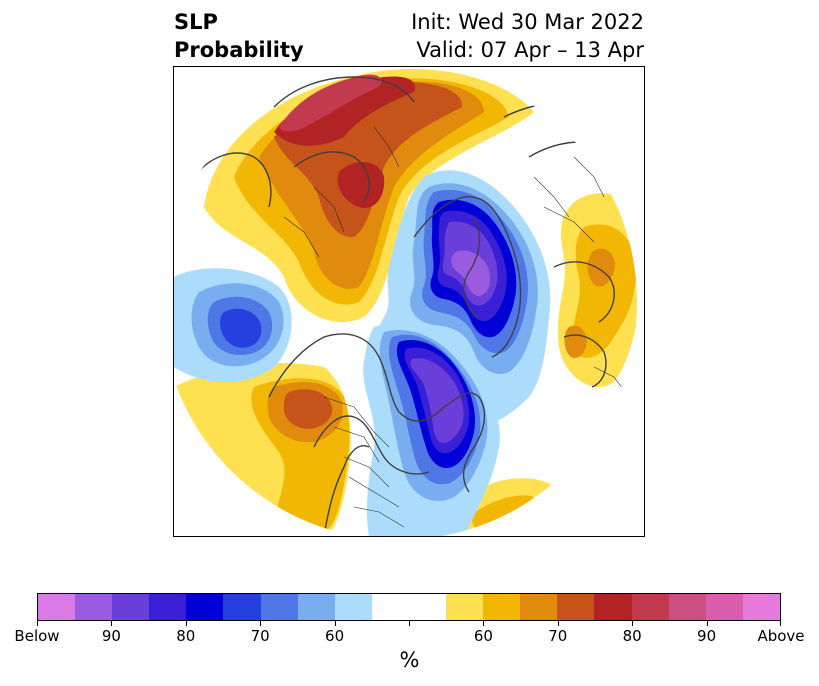 The image size is (819, 686). What do you see at coordinates (239, 36) in the screenshot?
I see `title-left: SLP Probability` at bounding box center [239, 36].